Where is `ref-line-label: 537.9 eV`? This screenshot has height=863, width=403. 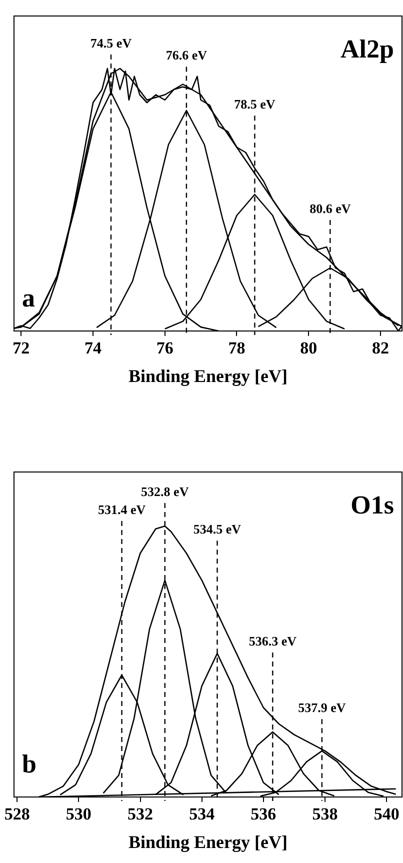 ref-line-label: 537.9 eV is located at coordinates (322, 707).